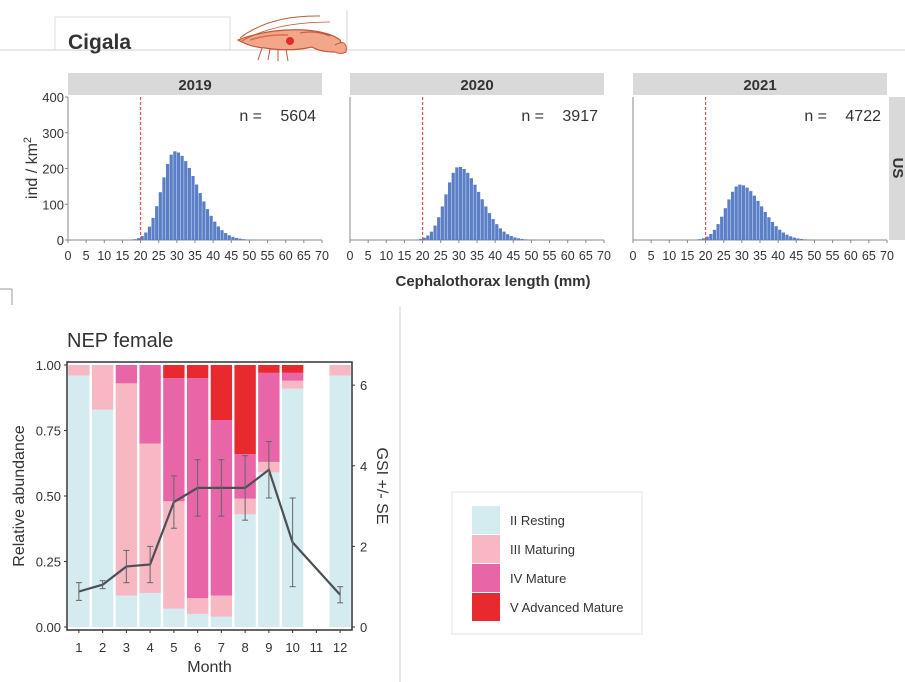  Describe the element at coordinates (48, 431) in the screenshot. I see `y-tick-label: 0.75` at that location.